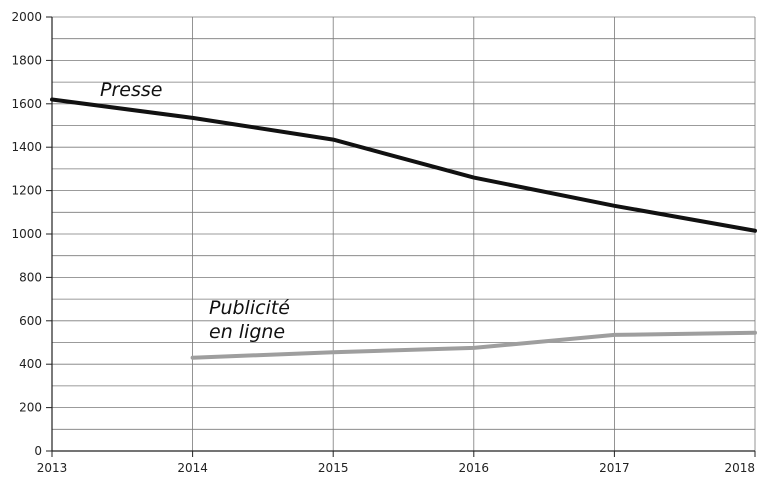  Describe the element at coordinates (474, 468) in the screenshot. I see `x-tick-label: 2016` at that location.